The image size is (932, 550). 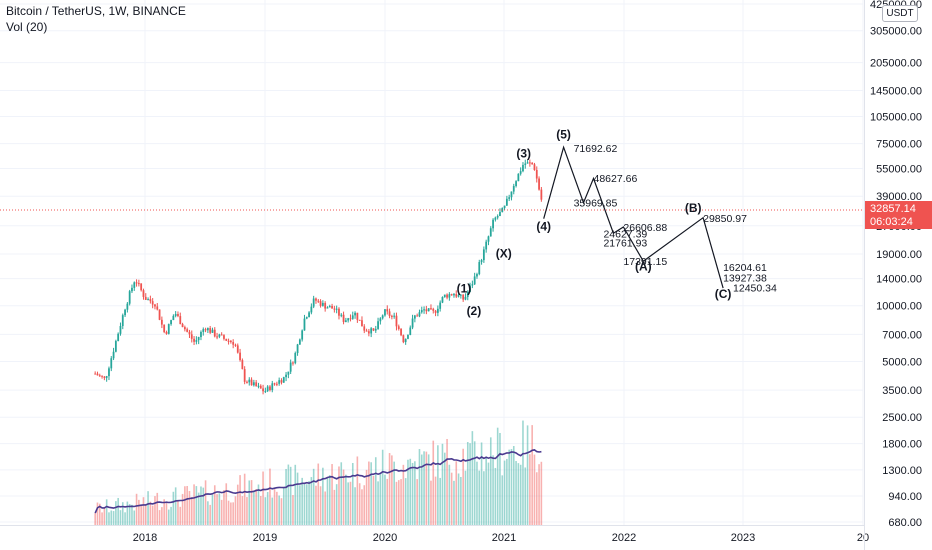 I want to click on time-axis: 2018 2019 2020 2021 2022 2023 20, so click(x=501, y=538).